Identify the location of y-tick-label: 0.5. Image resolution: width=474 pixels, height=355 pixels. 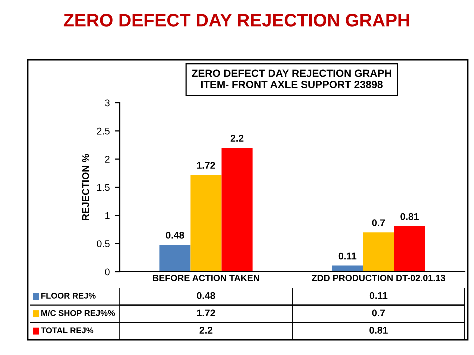
(103, 244).